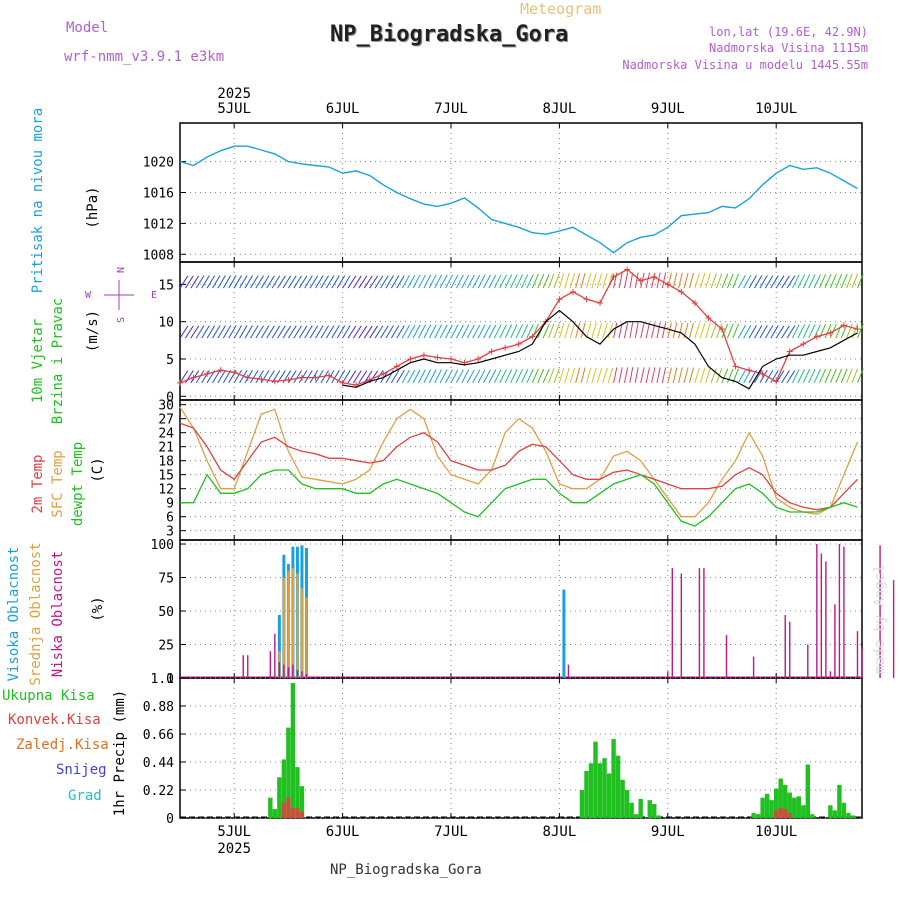  What do you see at coordinates (38, 361) in the screenshot?
I see `wind-title: 10m Vjetar` at bounding box center [38, 361].